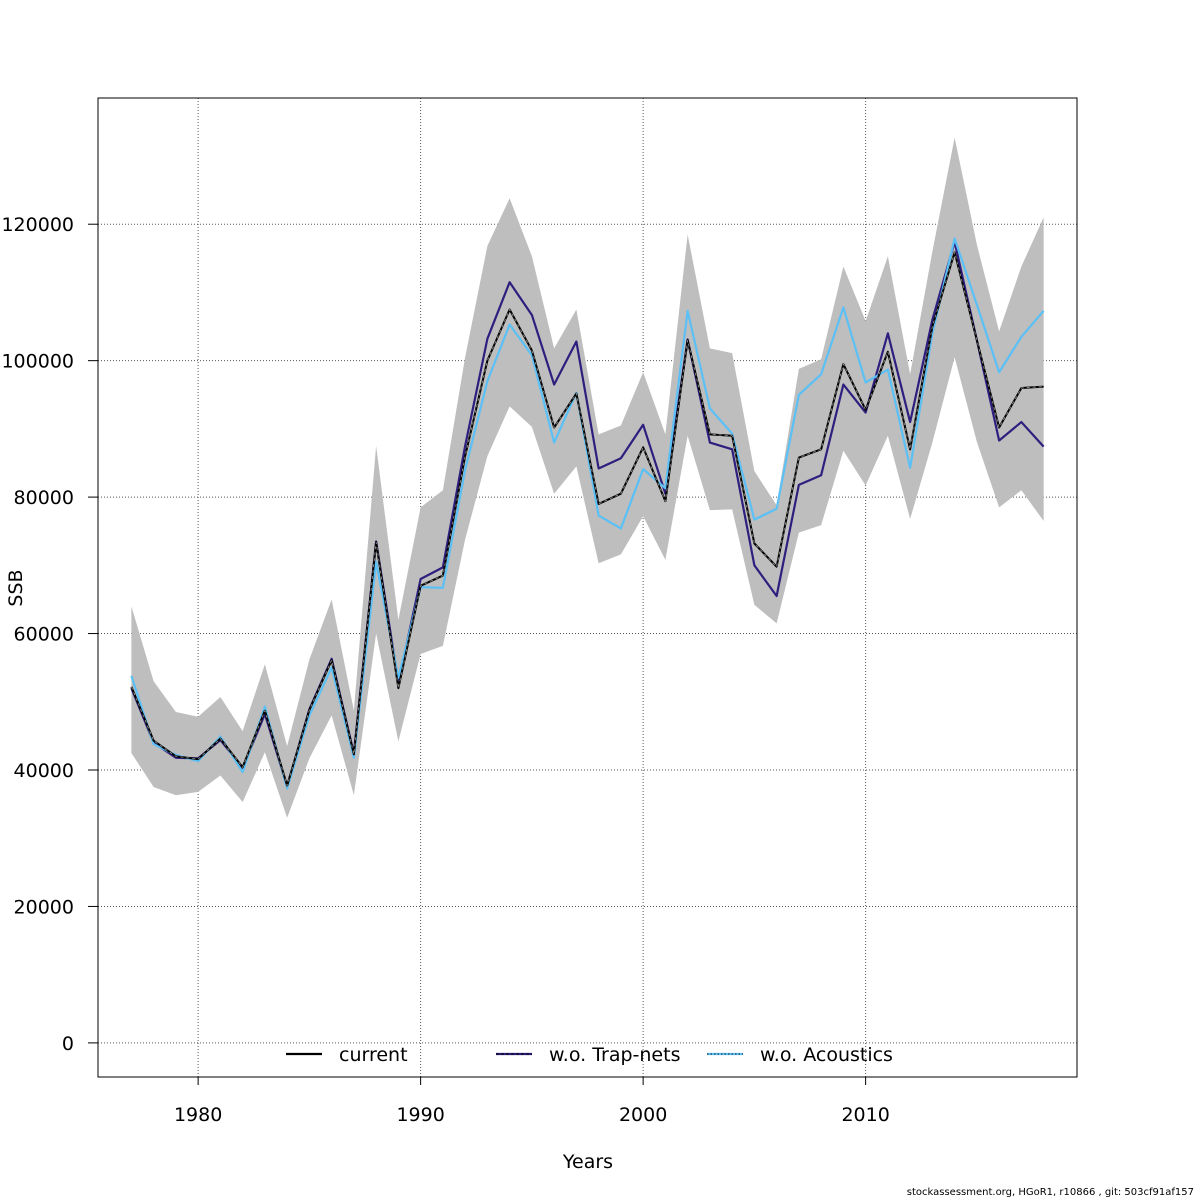 Image resolution: width=1200 pixels, height=1200 pixels. I want to click on x-tick-label: 1980, so click(198, 1115).